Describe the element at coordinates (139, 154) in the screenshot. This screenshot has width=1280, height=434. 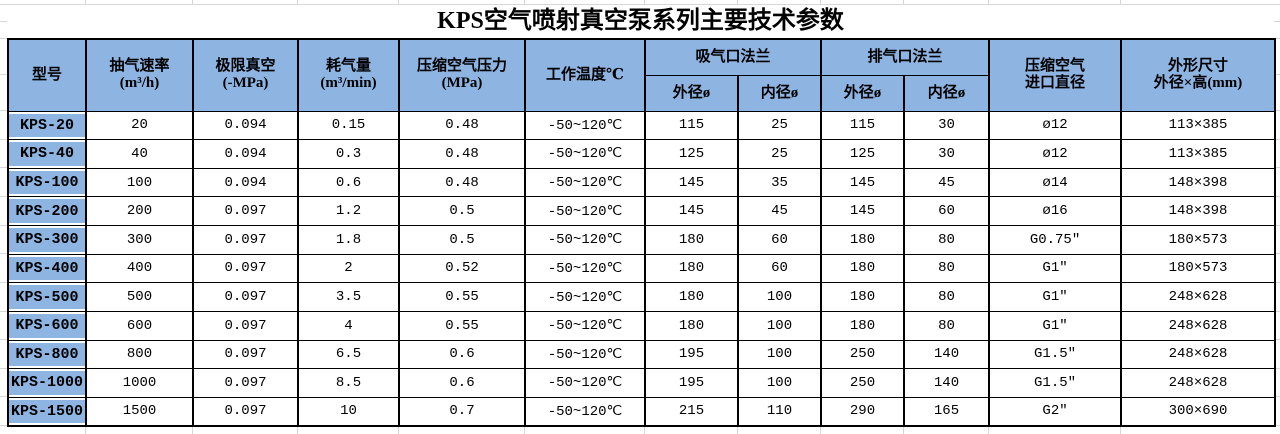
I see `cell-pumping-speed: 40` at that location.